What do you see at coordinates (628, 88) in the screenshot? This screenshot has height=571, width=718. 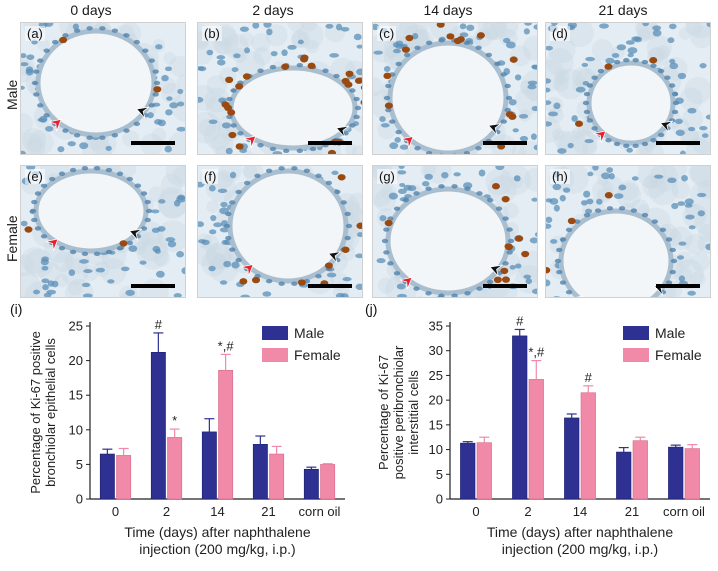 I see `micrograph-panel: (d)` at bounding box center [628, 88].